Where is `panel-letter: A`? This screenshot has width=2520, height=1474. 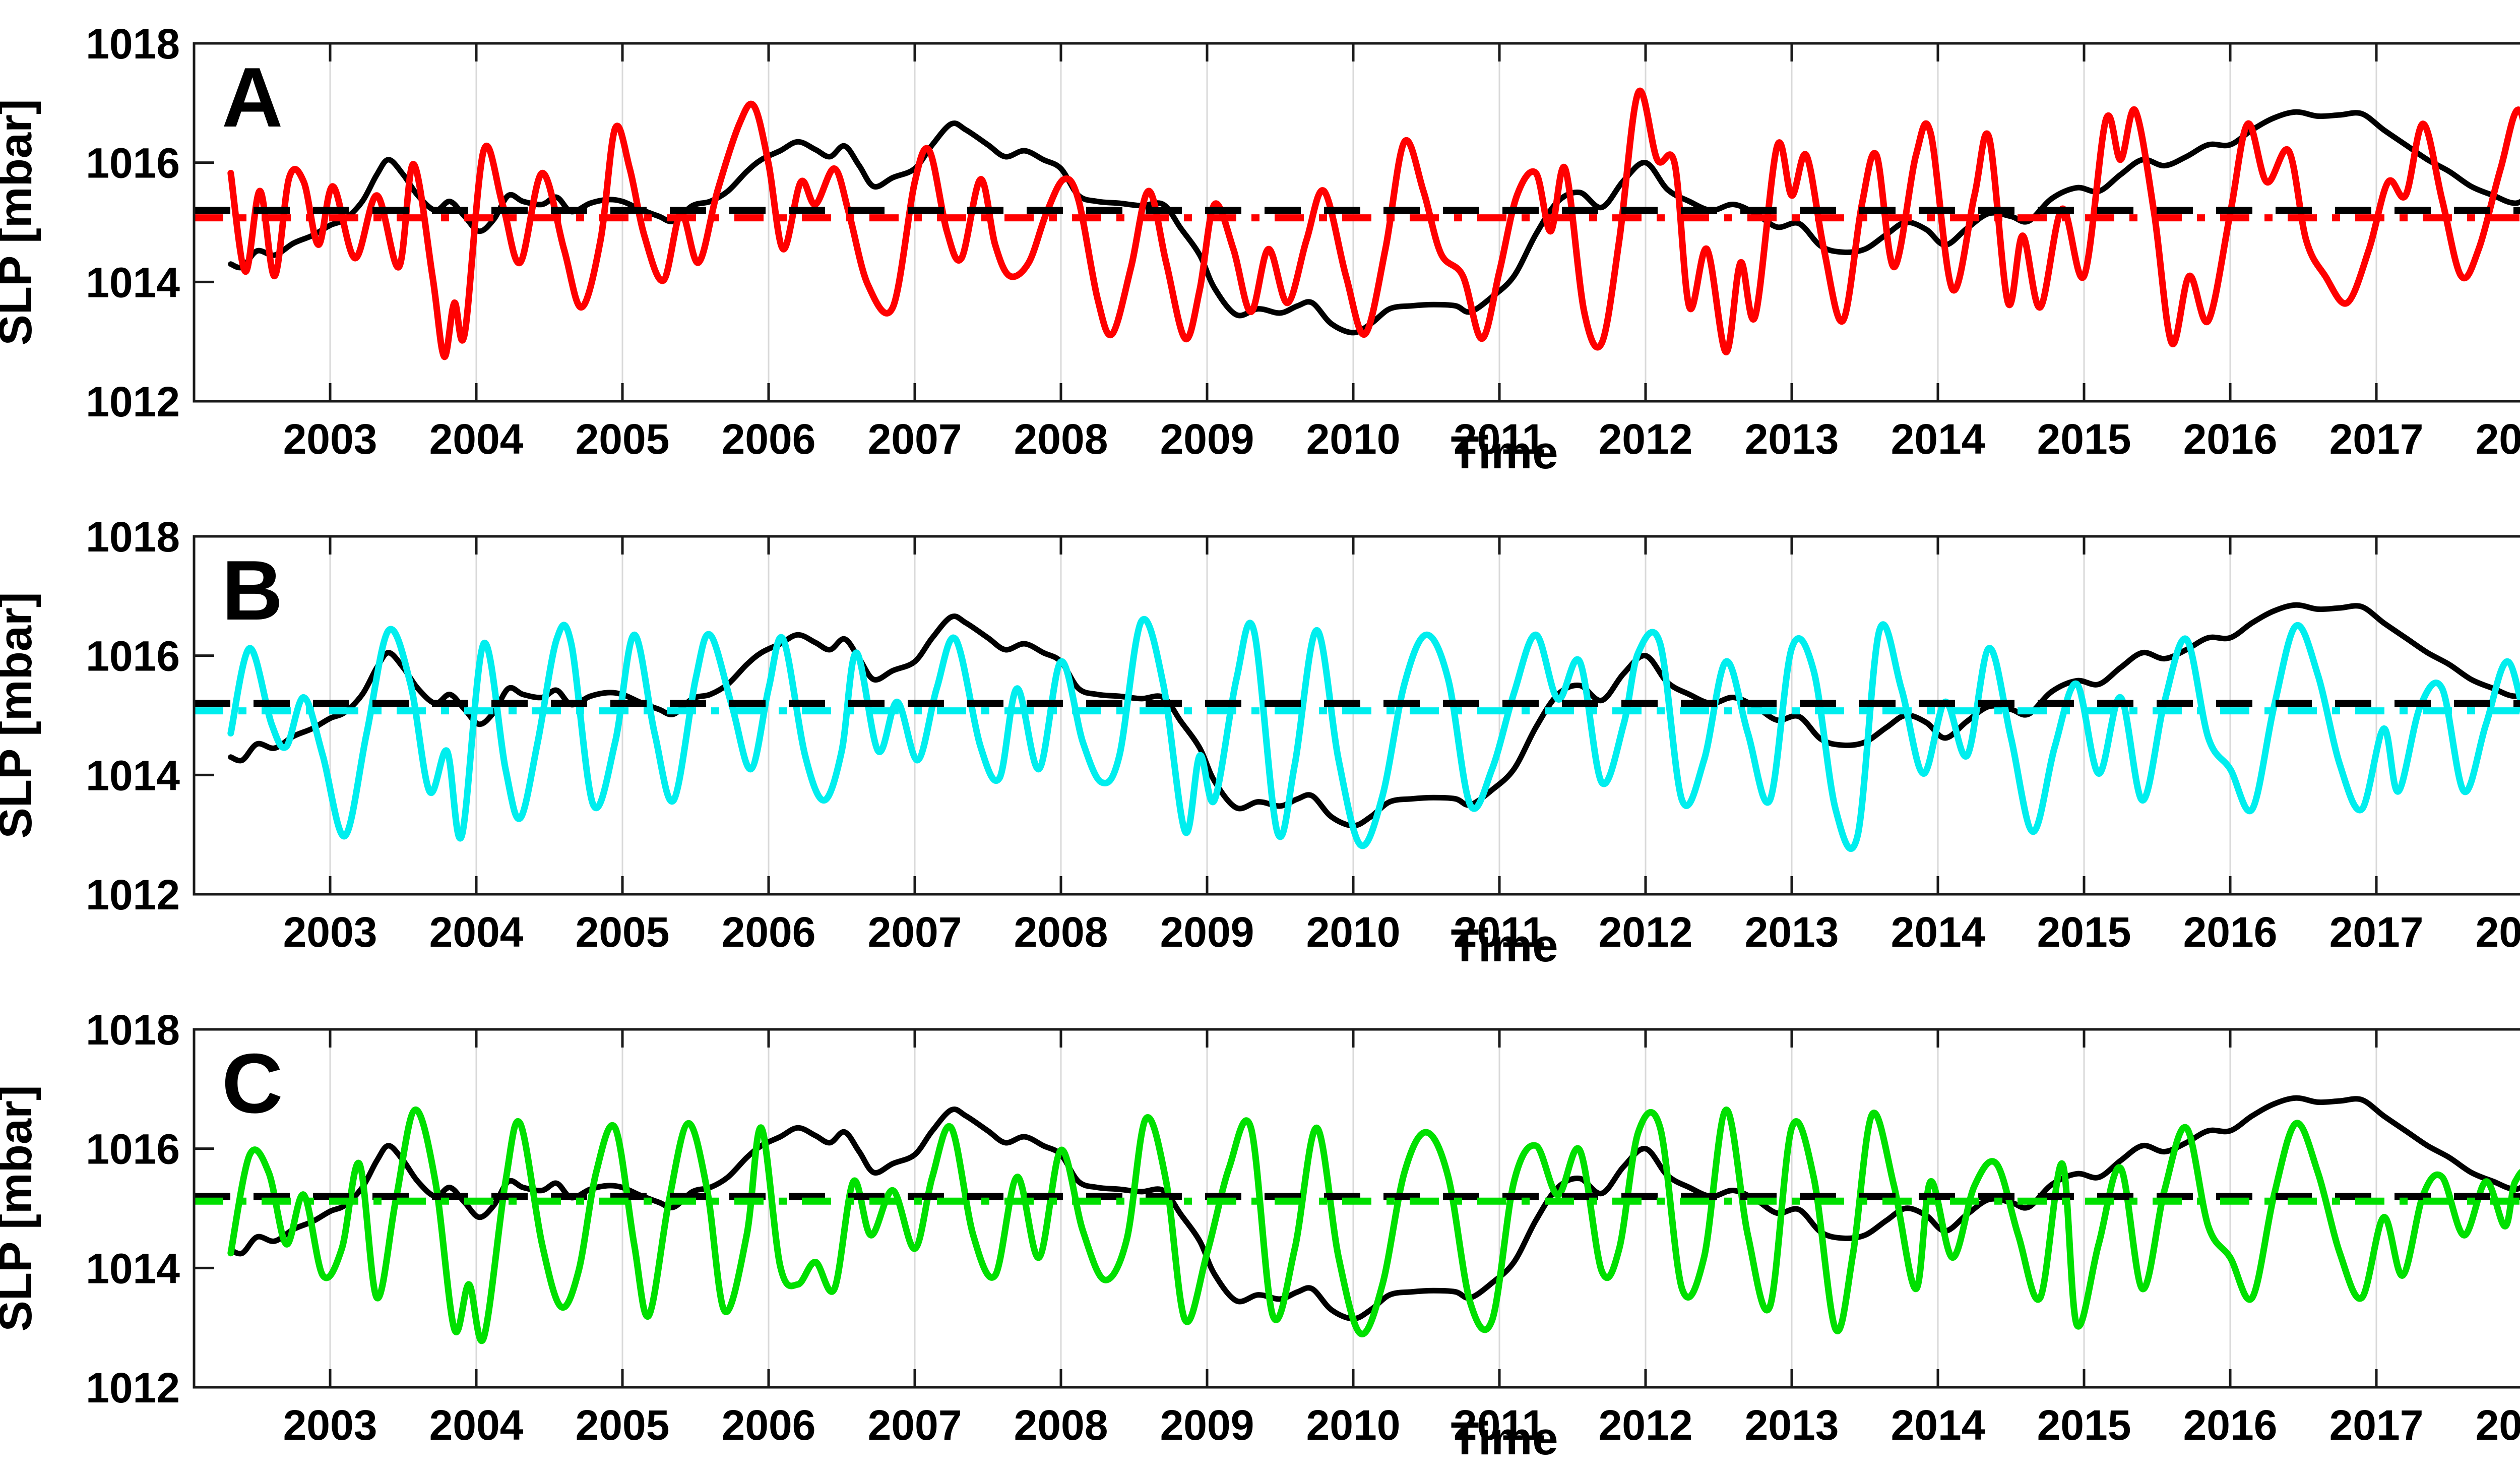
panel-letter: A is located at coordinates (252, 98).